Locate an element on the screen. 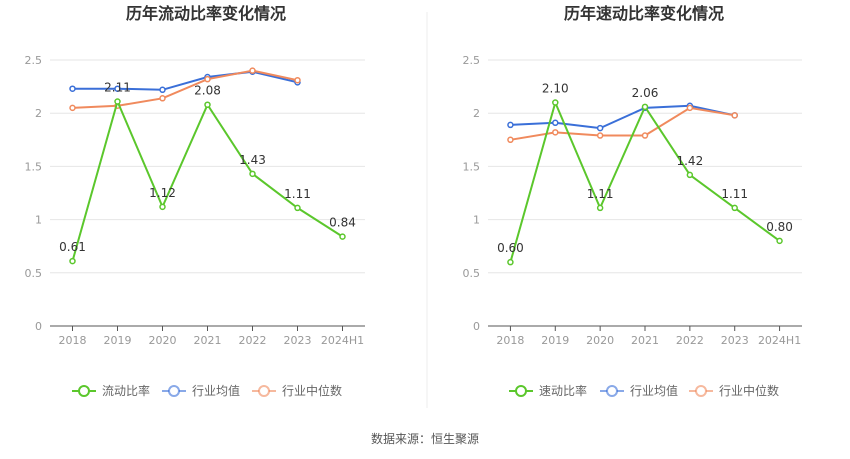 This screenshot has height=459, width=850. current-ratio-data-label: 1.43 is located at coordinates (252, 160).